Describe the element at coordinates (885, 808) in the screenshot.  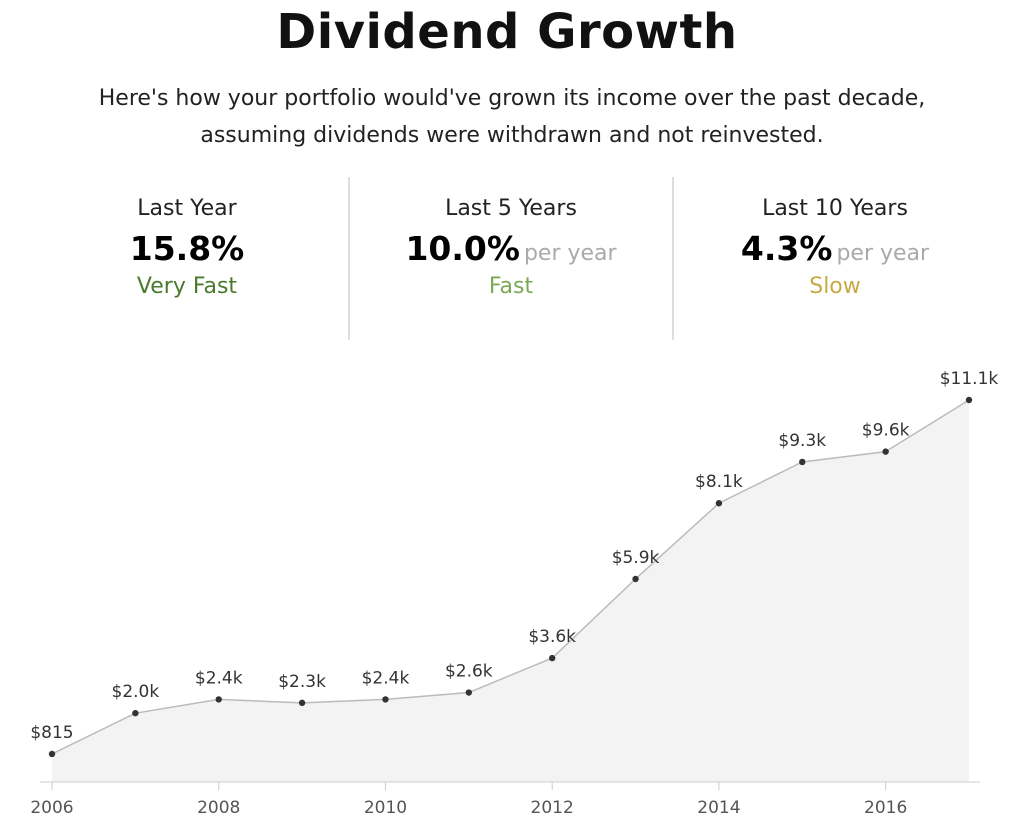
I see `x-tick-label: 2016` at that location.